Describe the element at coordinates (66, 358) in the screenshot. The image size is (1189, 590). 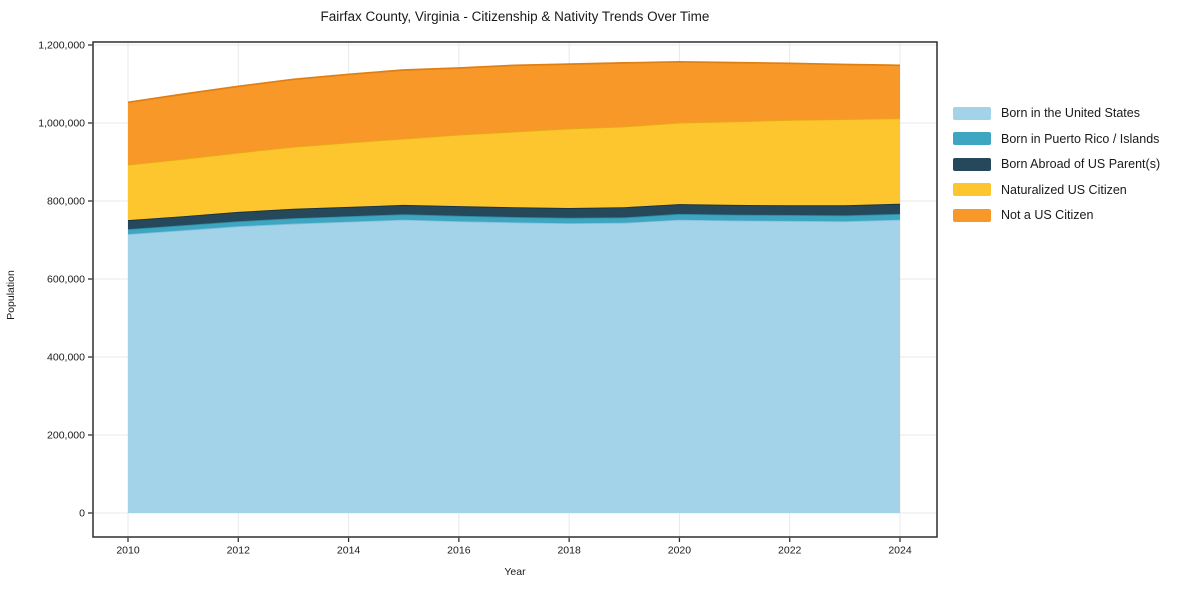
I see `y-tick-label: 400,000` at that location.